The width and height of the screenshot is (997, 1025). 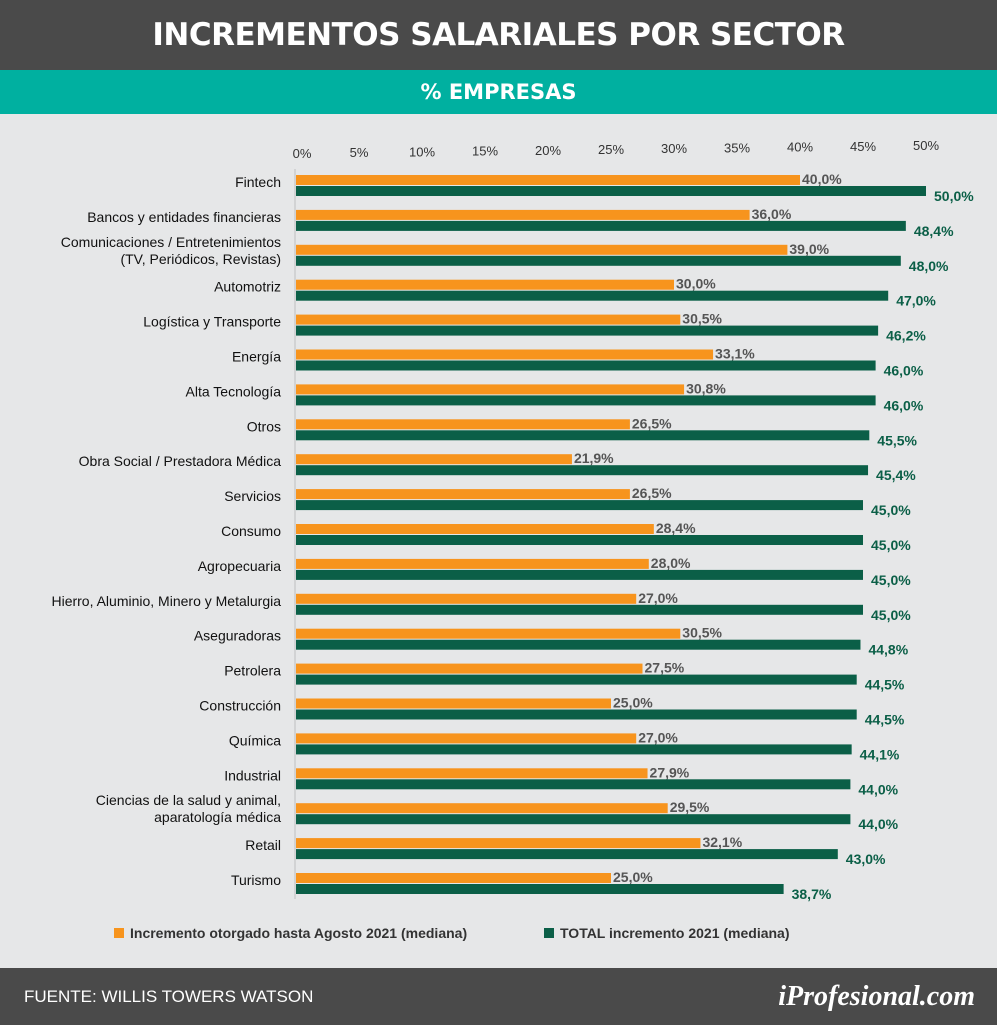 I want to click on x-tick-label: 25%, so click(x=611, y=149).